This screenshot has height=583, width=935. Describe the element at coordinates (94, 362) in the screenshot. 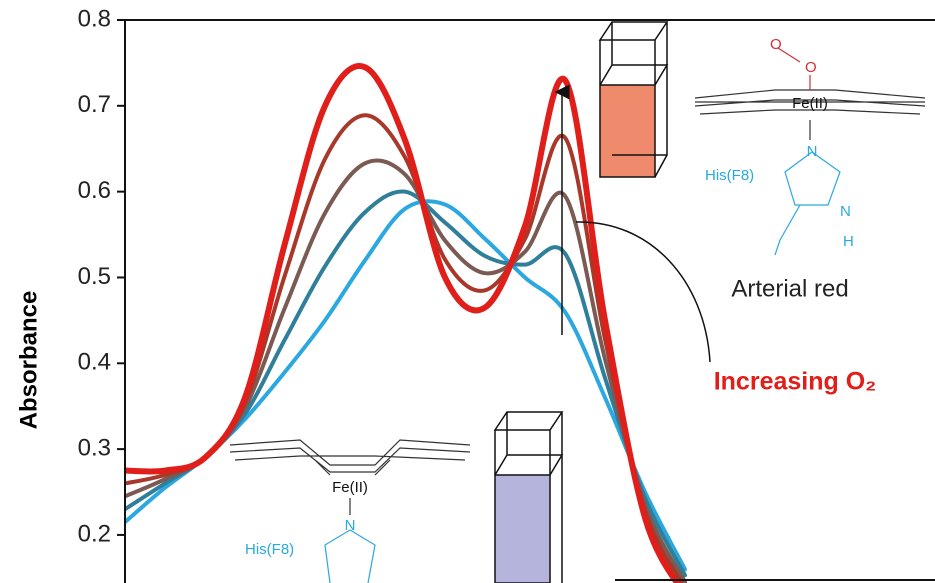

I see `y-tick-label: 0.4` at that location.